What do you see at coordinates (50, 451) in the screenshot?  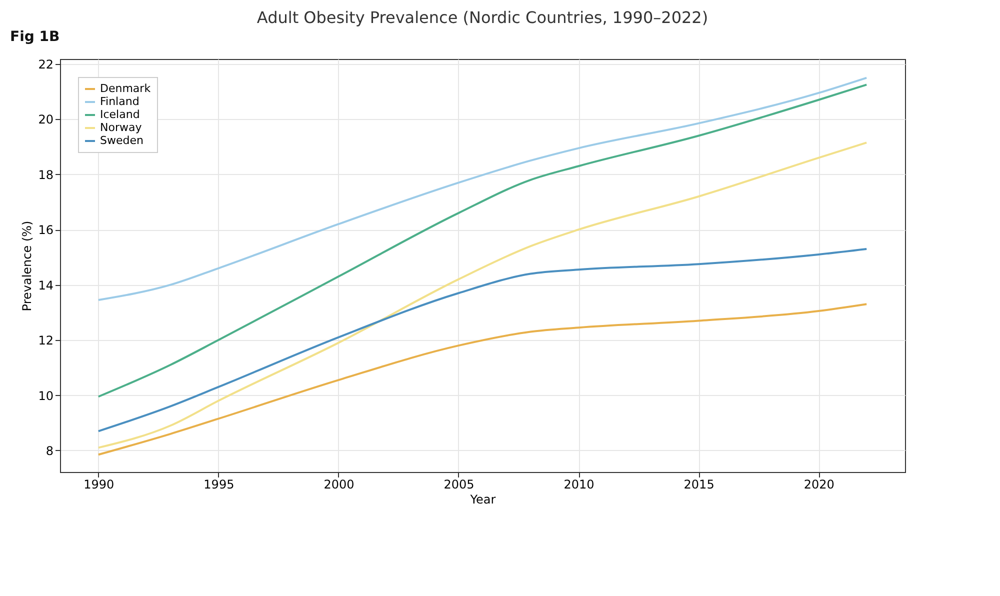 I see `y-tick-label: 8` at bounding box center [50, 451].